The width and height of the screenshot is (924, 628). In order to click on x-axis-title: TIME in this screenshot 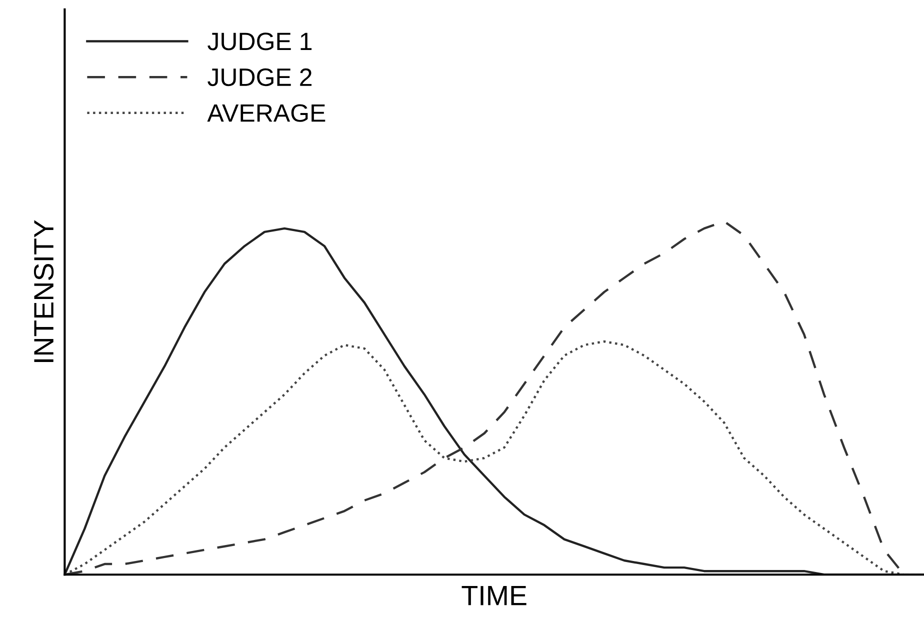, I will do `click(494, 596)`.